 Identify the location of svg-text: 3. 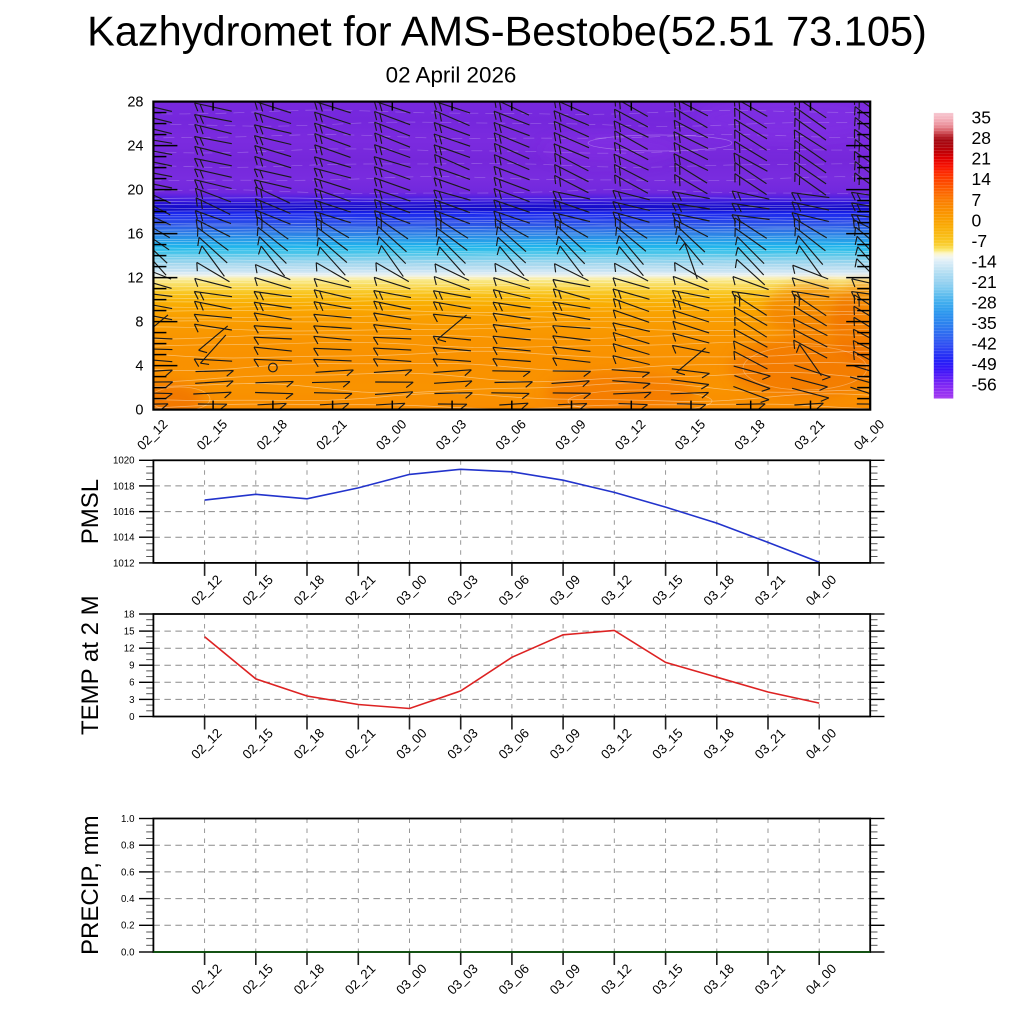
(131, 700).